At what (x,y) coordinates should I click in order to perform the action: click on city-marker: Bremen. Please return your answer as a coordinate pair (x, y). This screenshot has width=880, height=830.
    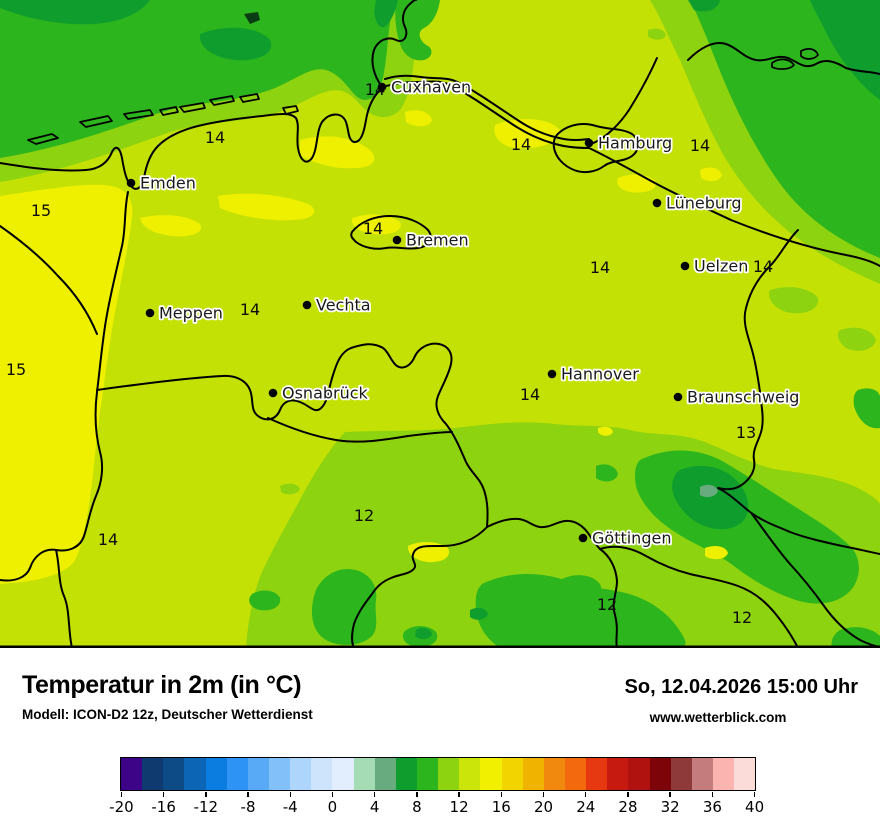
    Looking at the image, I should click on (431, 240).